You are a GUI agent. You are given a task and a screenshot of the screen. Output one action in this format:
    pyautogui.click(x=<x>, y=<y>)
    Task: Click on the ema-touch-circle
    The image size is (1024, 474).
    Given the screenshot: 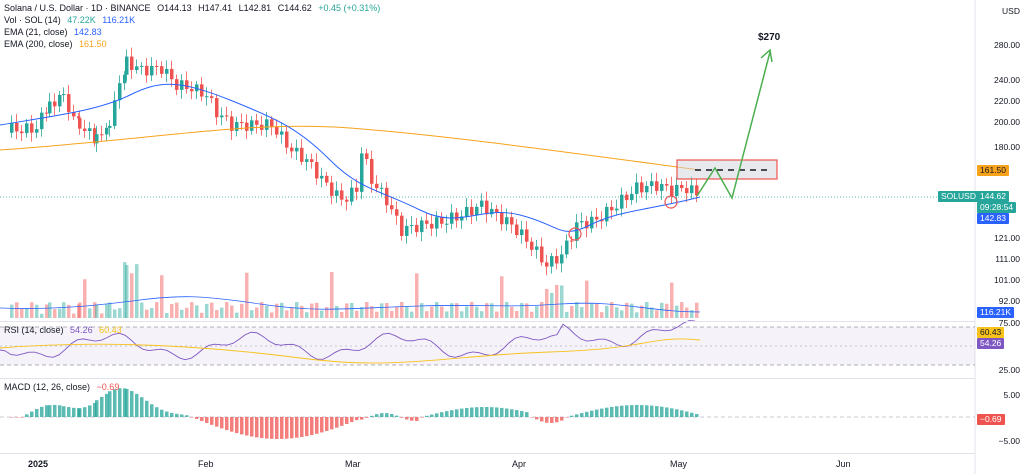 What is the action you would take?
    pyautogui.click(x=671, y=202)
    